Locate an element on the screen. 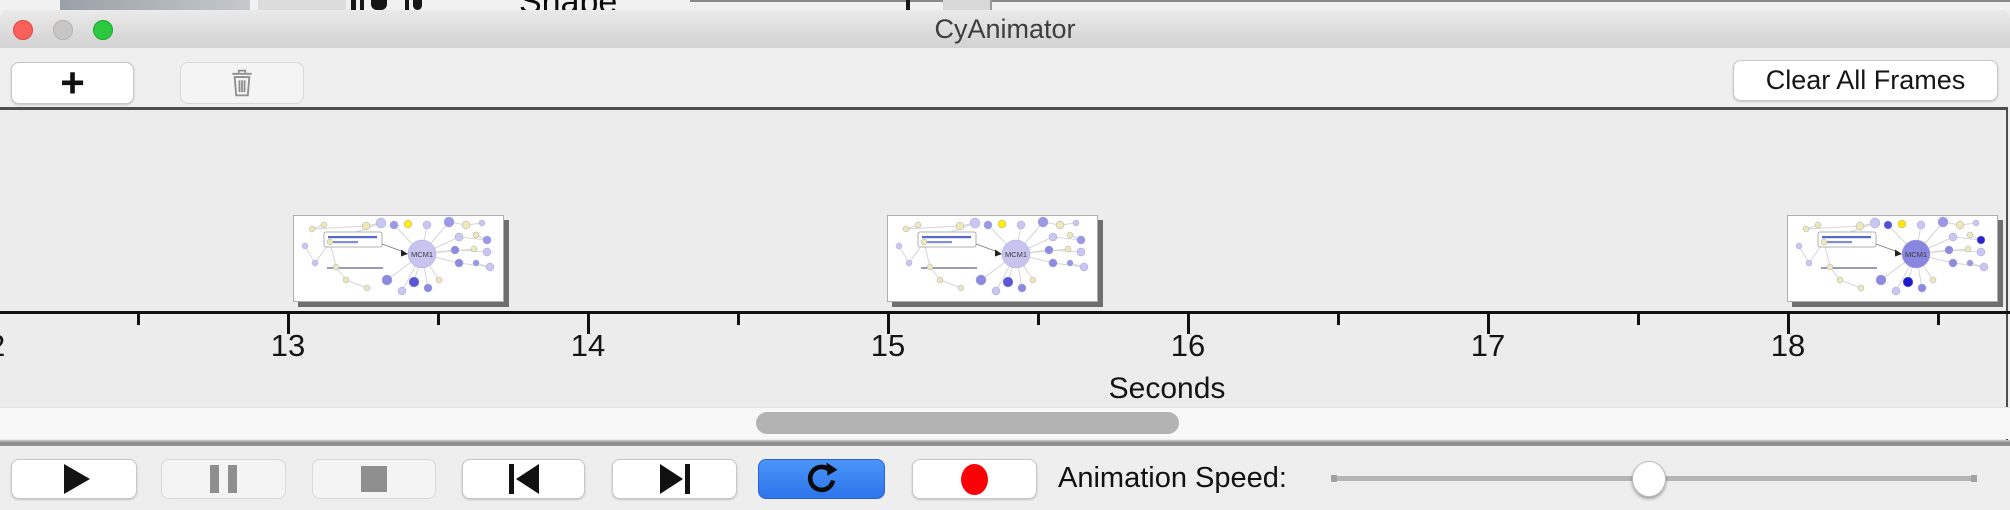 The image size is (2010, 510). minimize-button is located at coordinates (63, 30).